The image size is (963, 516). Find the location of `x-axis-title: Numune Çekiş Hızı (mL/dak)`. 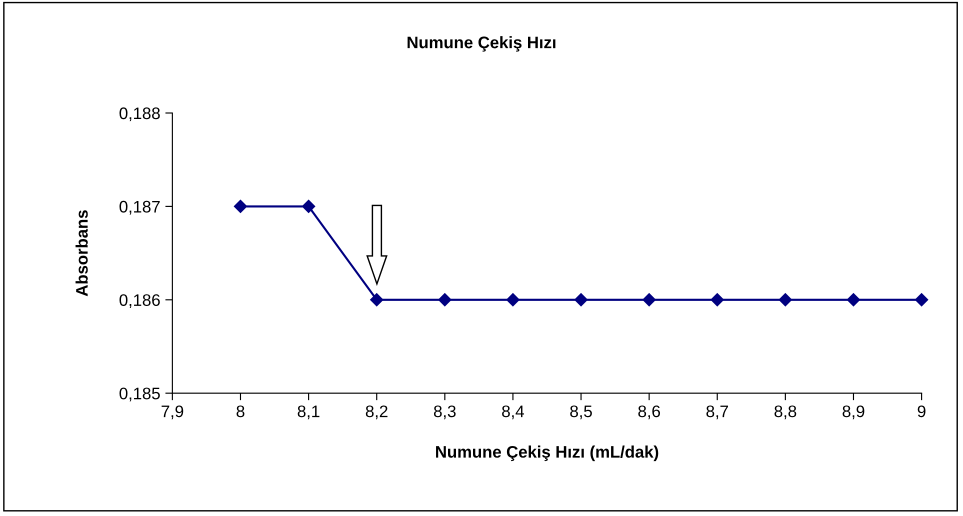

x-axis-title: Numune Çekiş Hızı (mL/dak) is located at coordinates (547, 454).